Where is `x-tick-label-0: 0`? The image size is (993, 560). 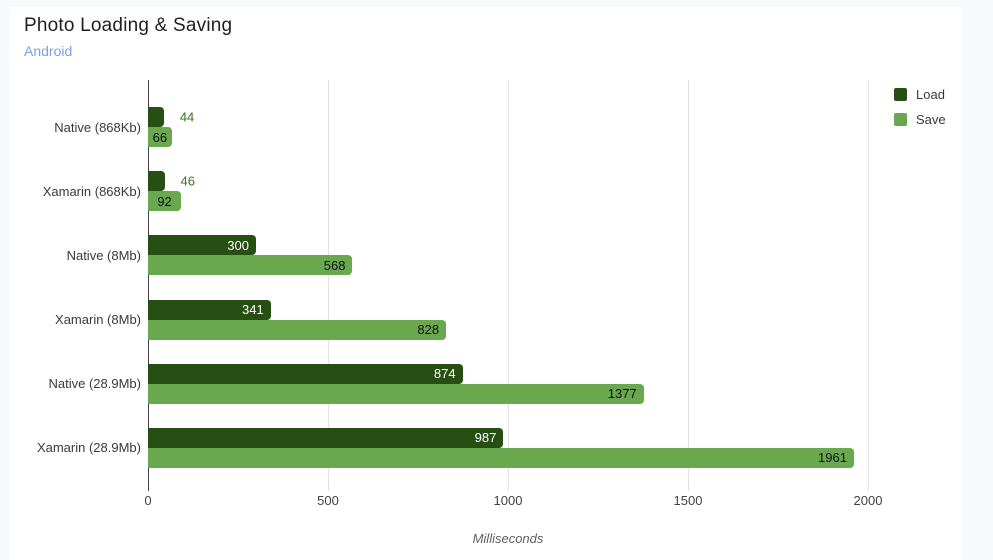
x-tick-label-0: 0 is located at coordinates (148, 500).